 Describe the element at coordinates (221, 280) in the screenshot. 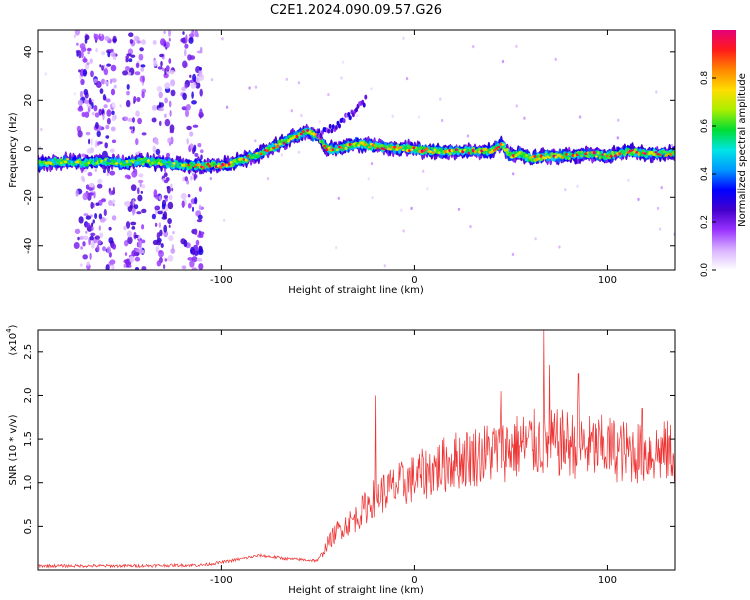

I see `x-tick-label: -100` at that location.